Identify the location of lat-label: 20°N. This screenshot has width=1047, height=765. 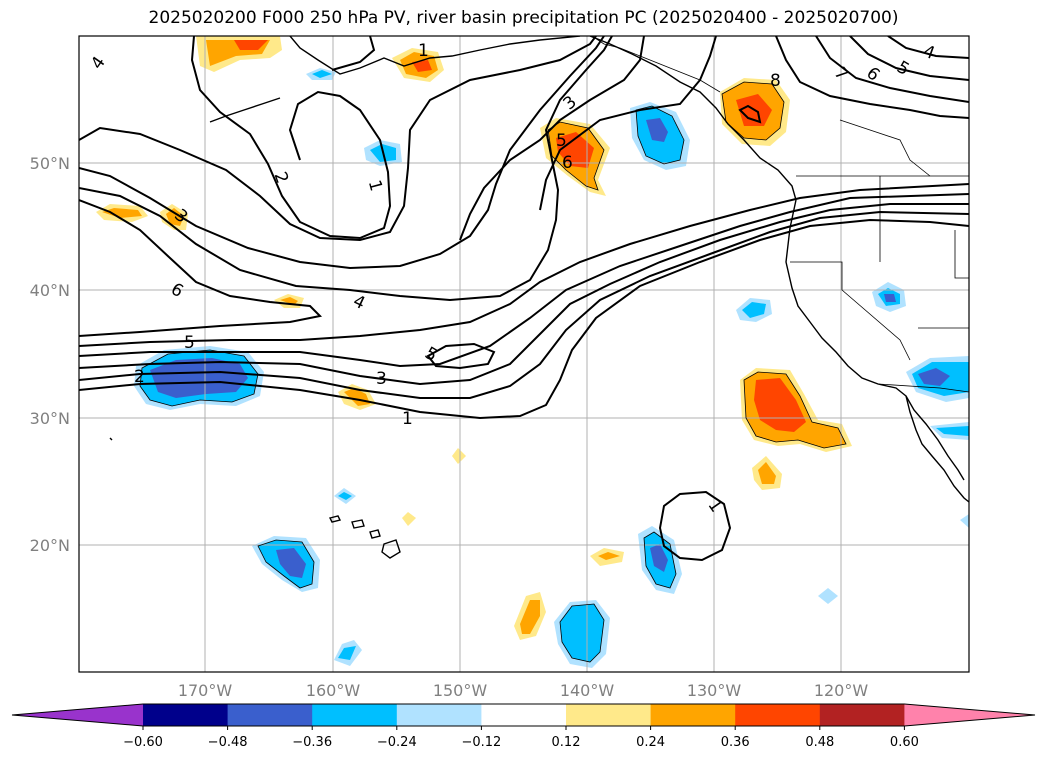
(50, 545).